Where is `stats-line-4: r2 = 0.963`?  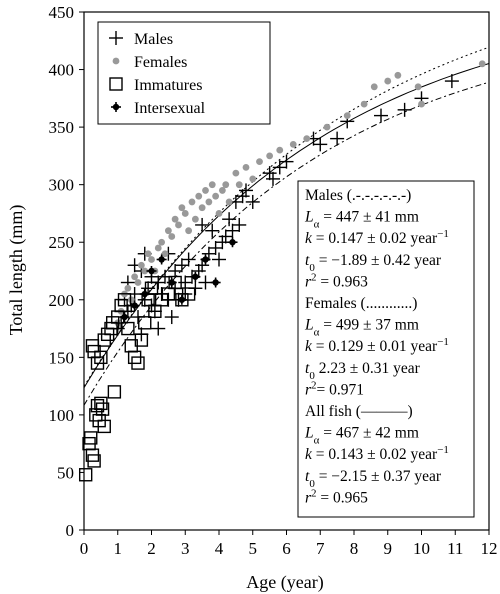
stats-line-4: r2 = 0.963 is located at coordinates (336, 280).